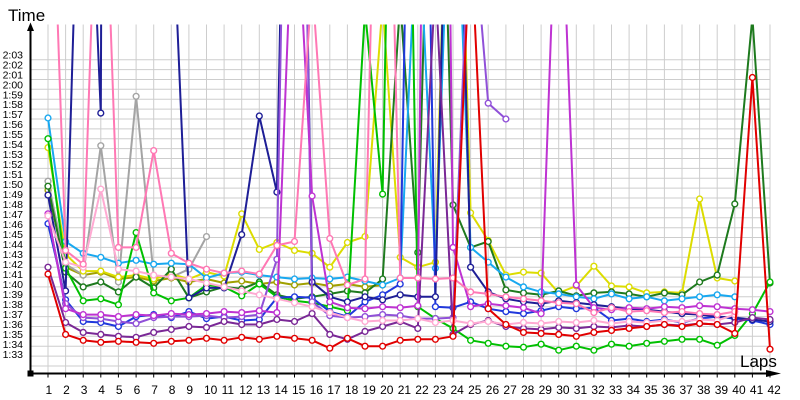 Image resolution: width=800 pixels, height=400 pixels. Describe the element at coordinates (616, 390) in the screenshot. I see `svg-text: 33` at that location.